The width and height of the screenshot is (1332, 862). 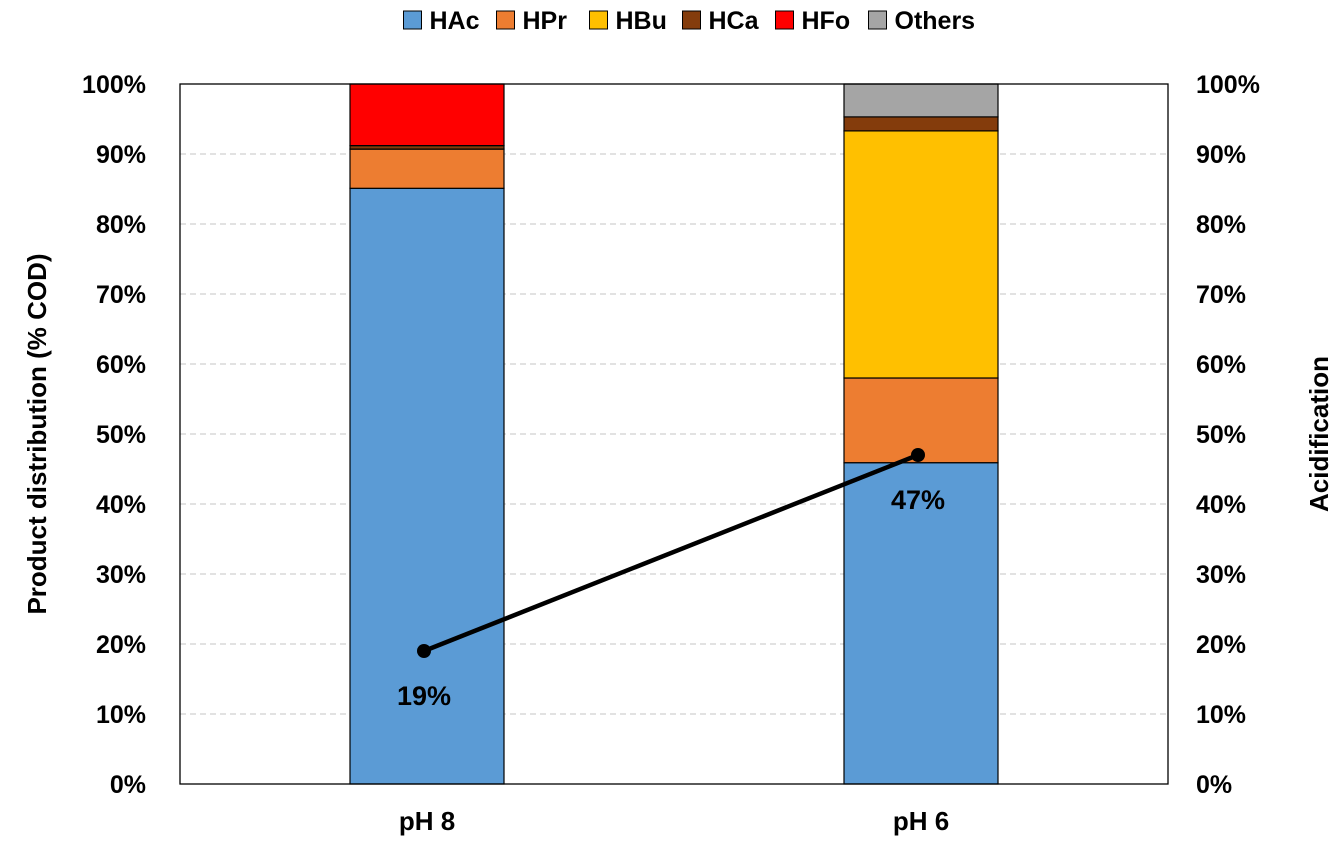 I want to click on acidification-line: 19% 47%, so click(x=671, y=579).